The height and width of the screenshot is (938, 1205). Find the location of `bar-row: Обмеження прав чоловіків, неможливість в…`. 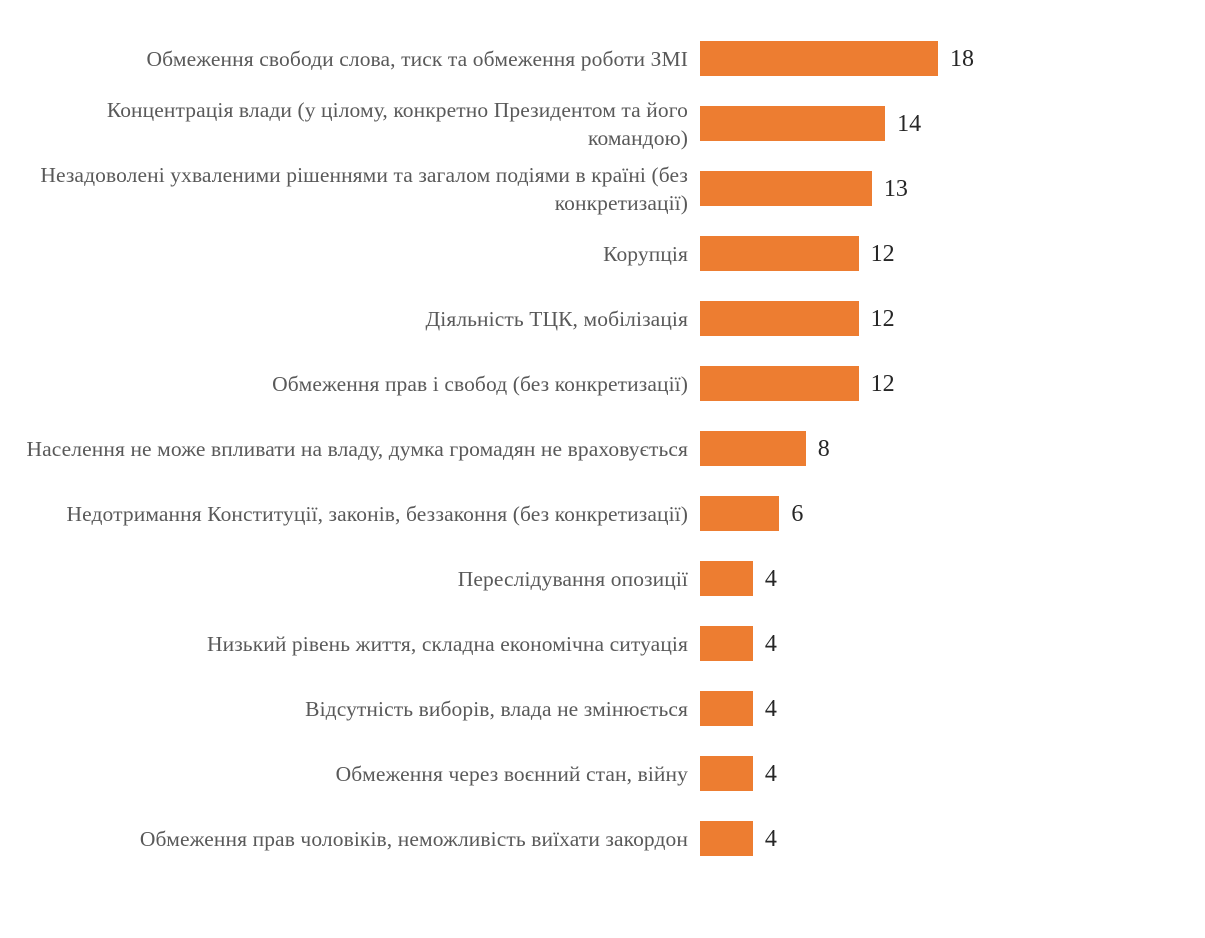

bar-row: Обмеження прав чоловіків, неможливість в… is located at coordinates (602, 838).